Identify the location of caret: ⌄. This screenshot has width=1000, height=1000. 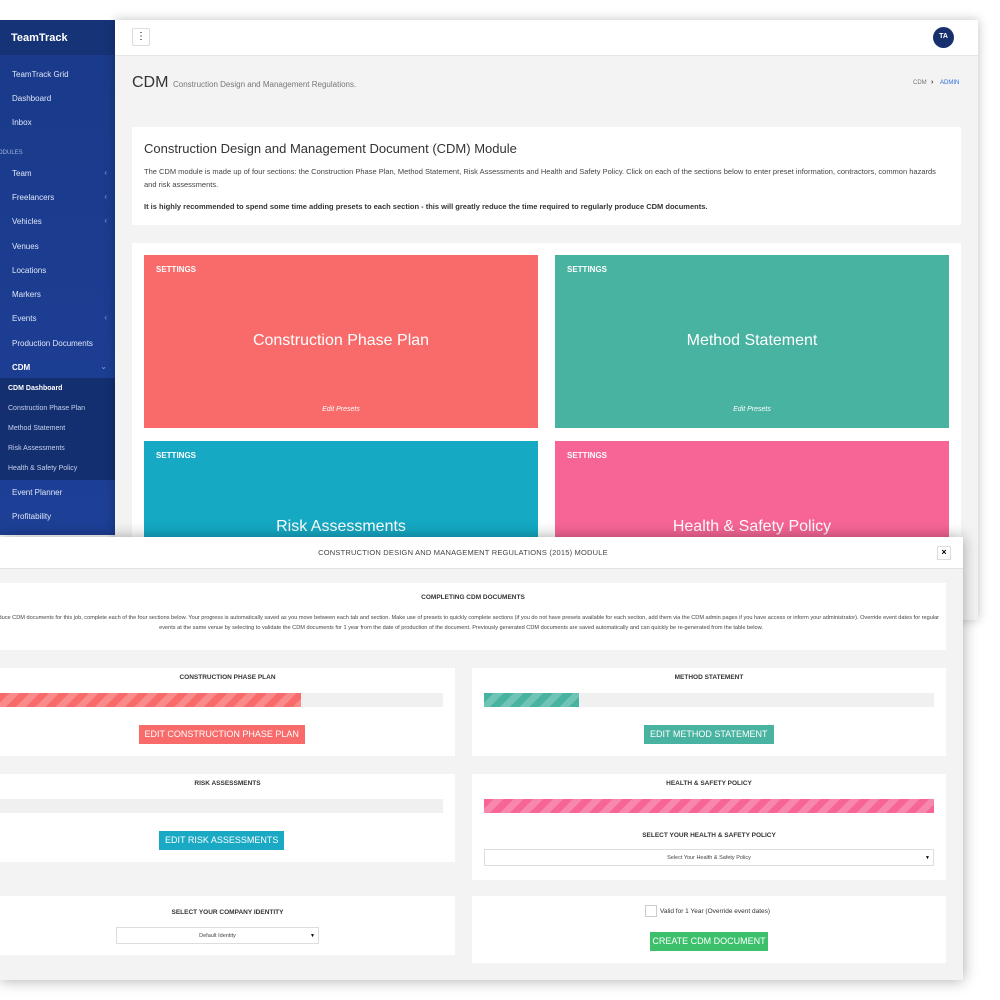
(103, 366).